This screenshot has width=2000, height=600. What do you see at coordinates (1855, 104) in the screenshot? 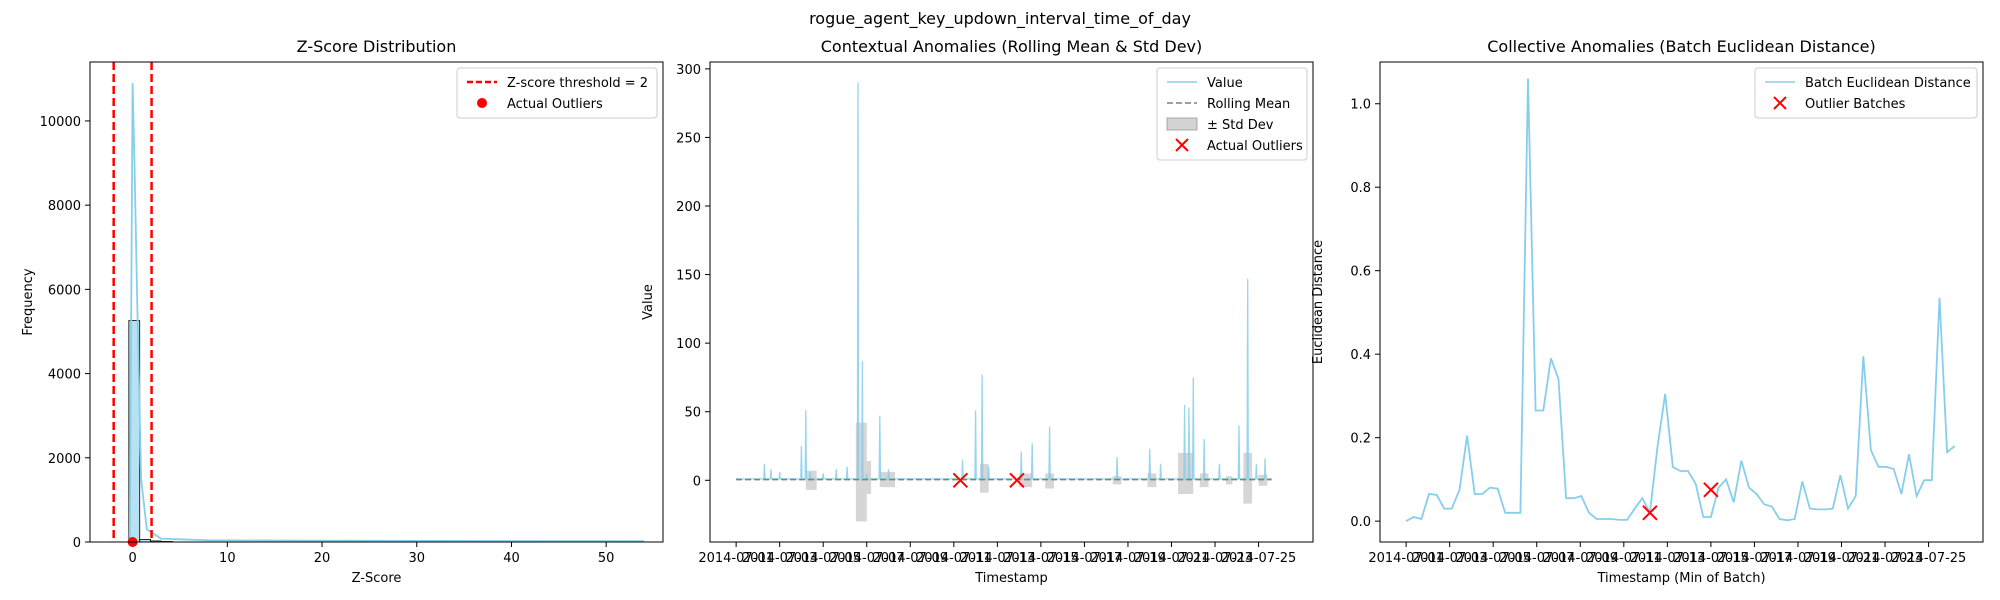
I see `legend-label: Outlier Batches` at bounding box center [1855, 104].